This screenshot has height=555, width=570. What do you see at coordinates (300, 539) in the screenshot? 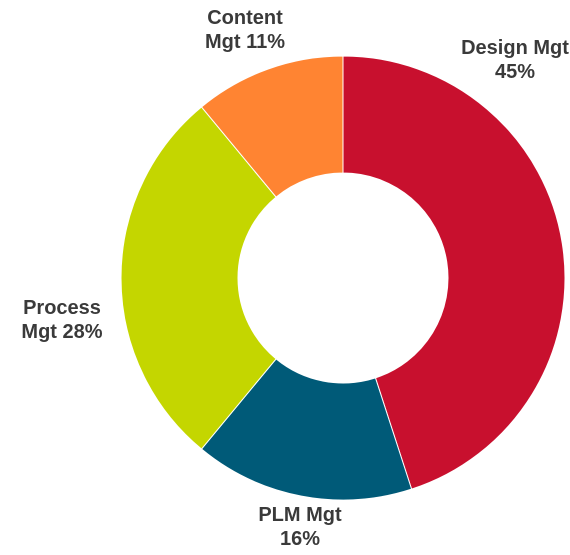
I see `value-label: 16%` at bounding box center [300, 539].